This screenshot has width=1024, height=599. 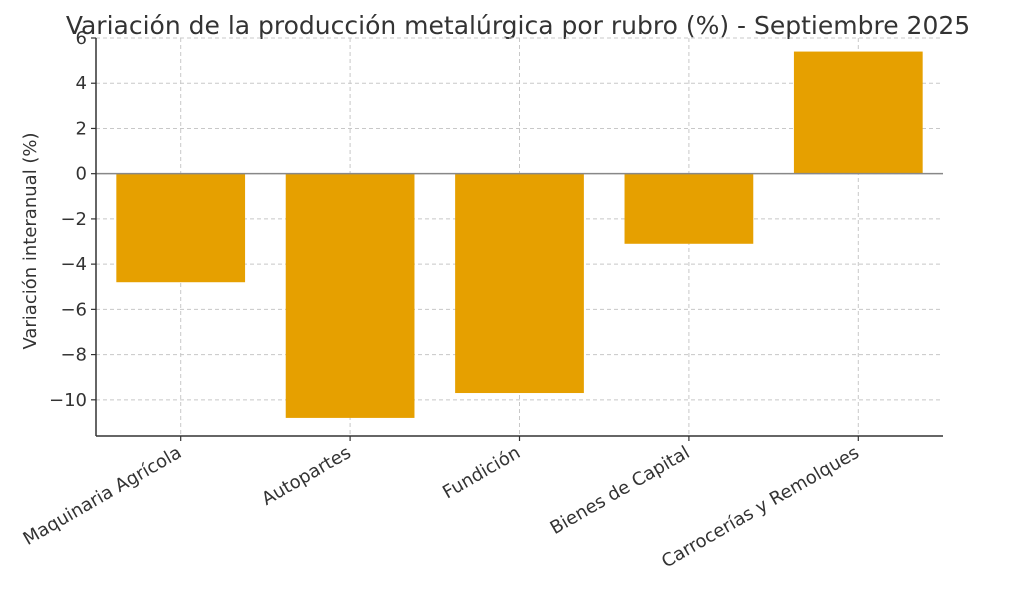 What do you see at coordinates (306, 476) in the screenshot?
I see `x-tick-label: Autopartes` at bounding box center [306, 476].